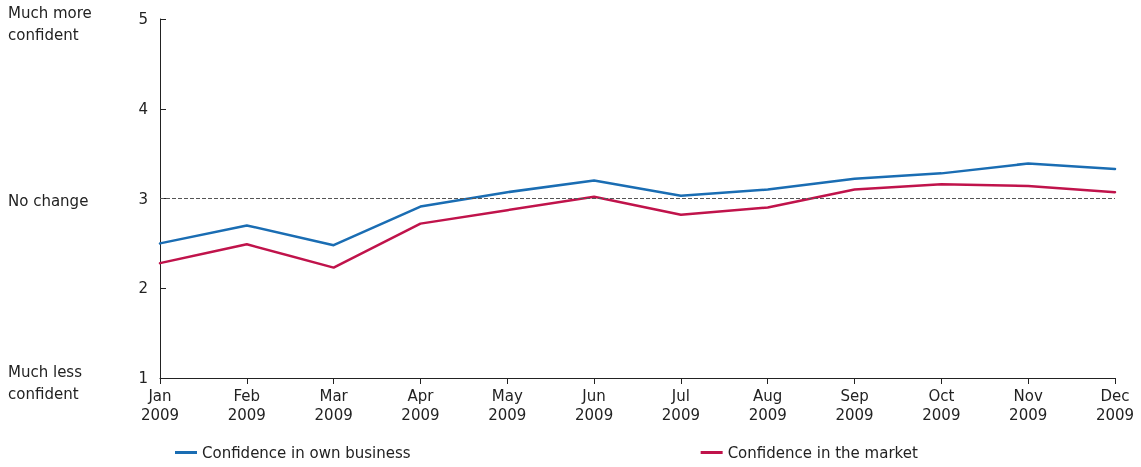 Image resolution: width=1141 pixels, height=467 pixels. Describe the element at coordinates (160, 405) in the screenshot. I see `x-tick-label: Jan 2009` at that location.